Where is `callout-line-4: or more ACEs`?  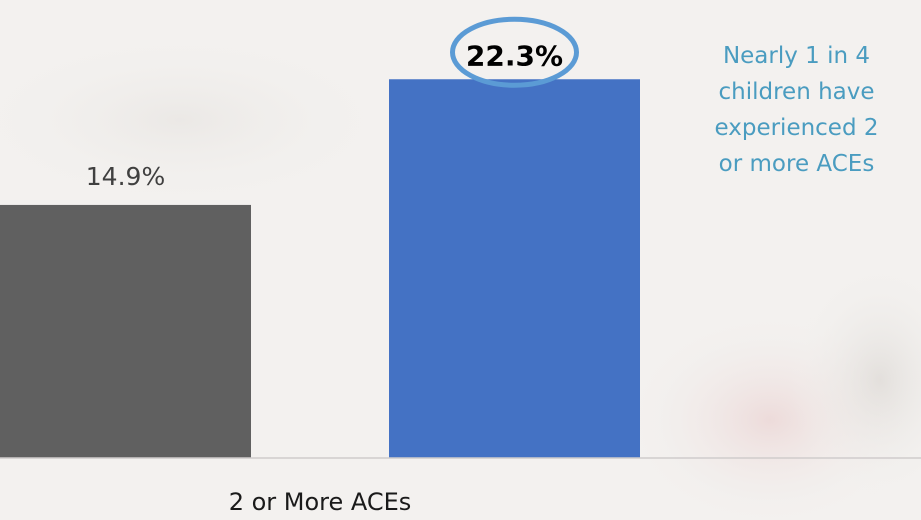 callout-line-4: or more ACEs is located at coordinates (796, 164).